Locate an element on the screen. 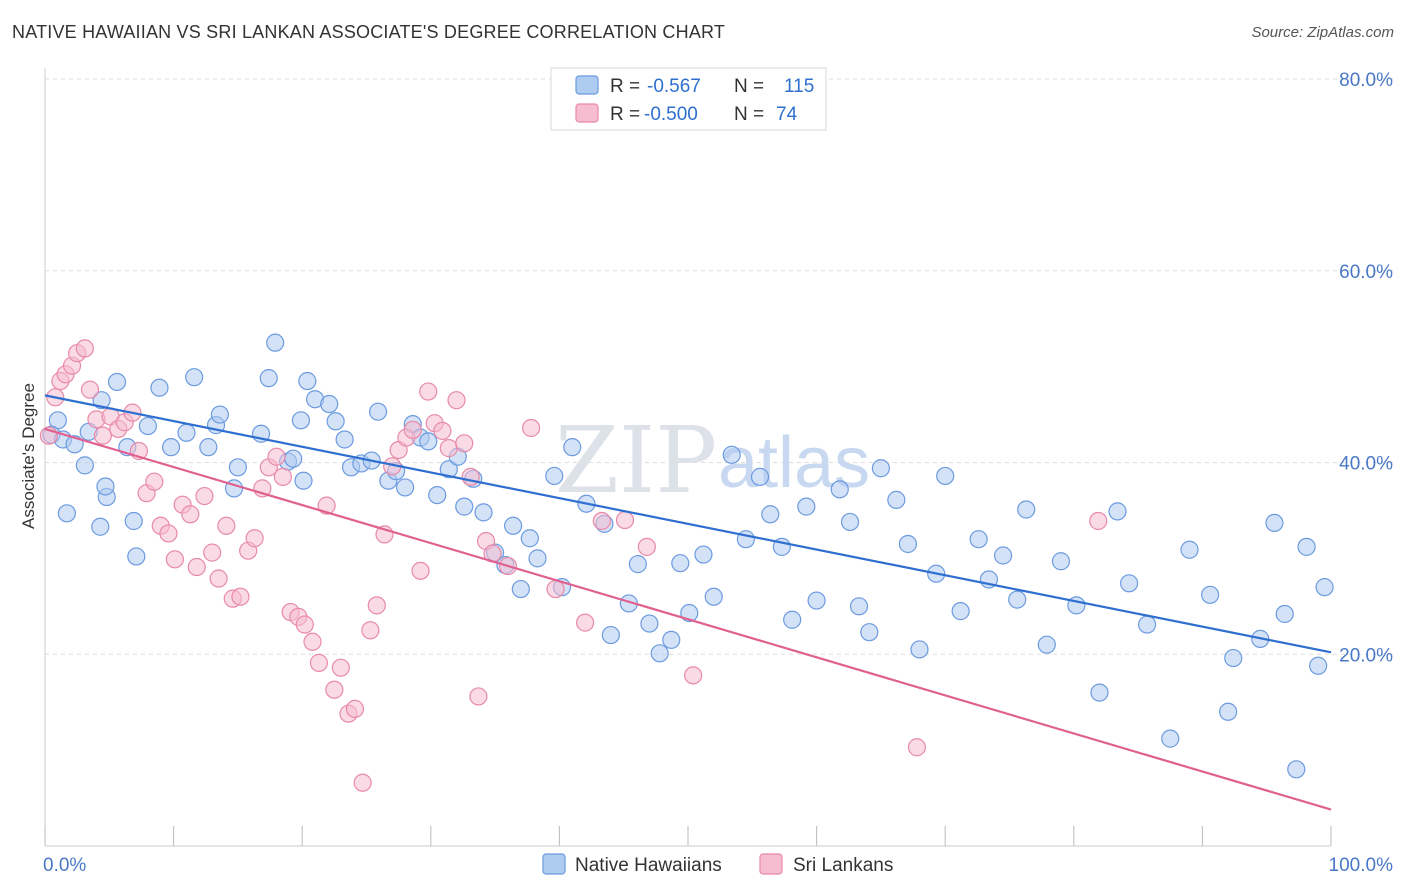 This screenshot has height=892, width=1406. stats-legend: R = -0.567 N = 115 R = -0.500 N = 74 is located at coordinates (688, 99).